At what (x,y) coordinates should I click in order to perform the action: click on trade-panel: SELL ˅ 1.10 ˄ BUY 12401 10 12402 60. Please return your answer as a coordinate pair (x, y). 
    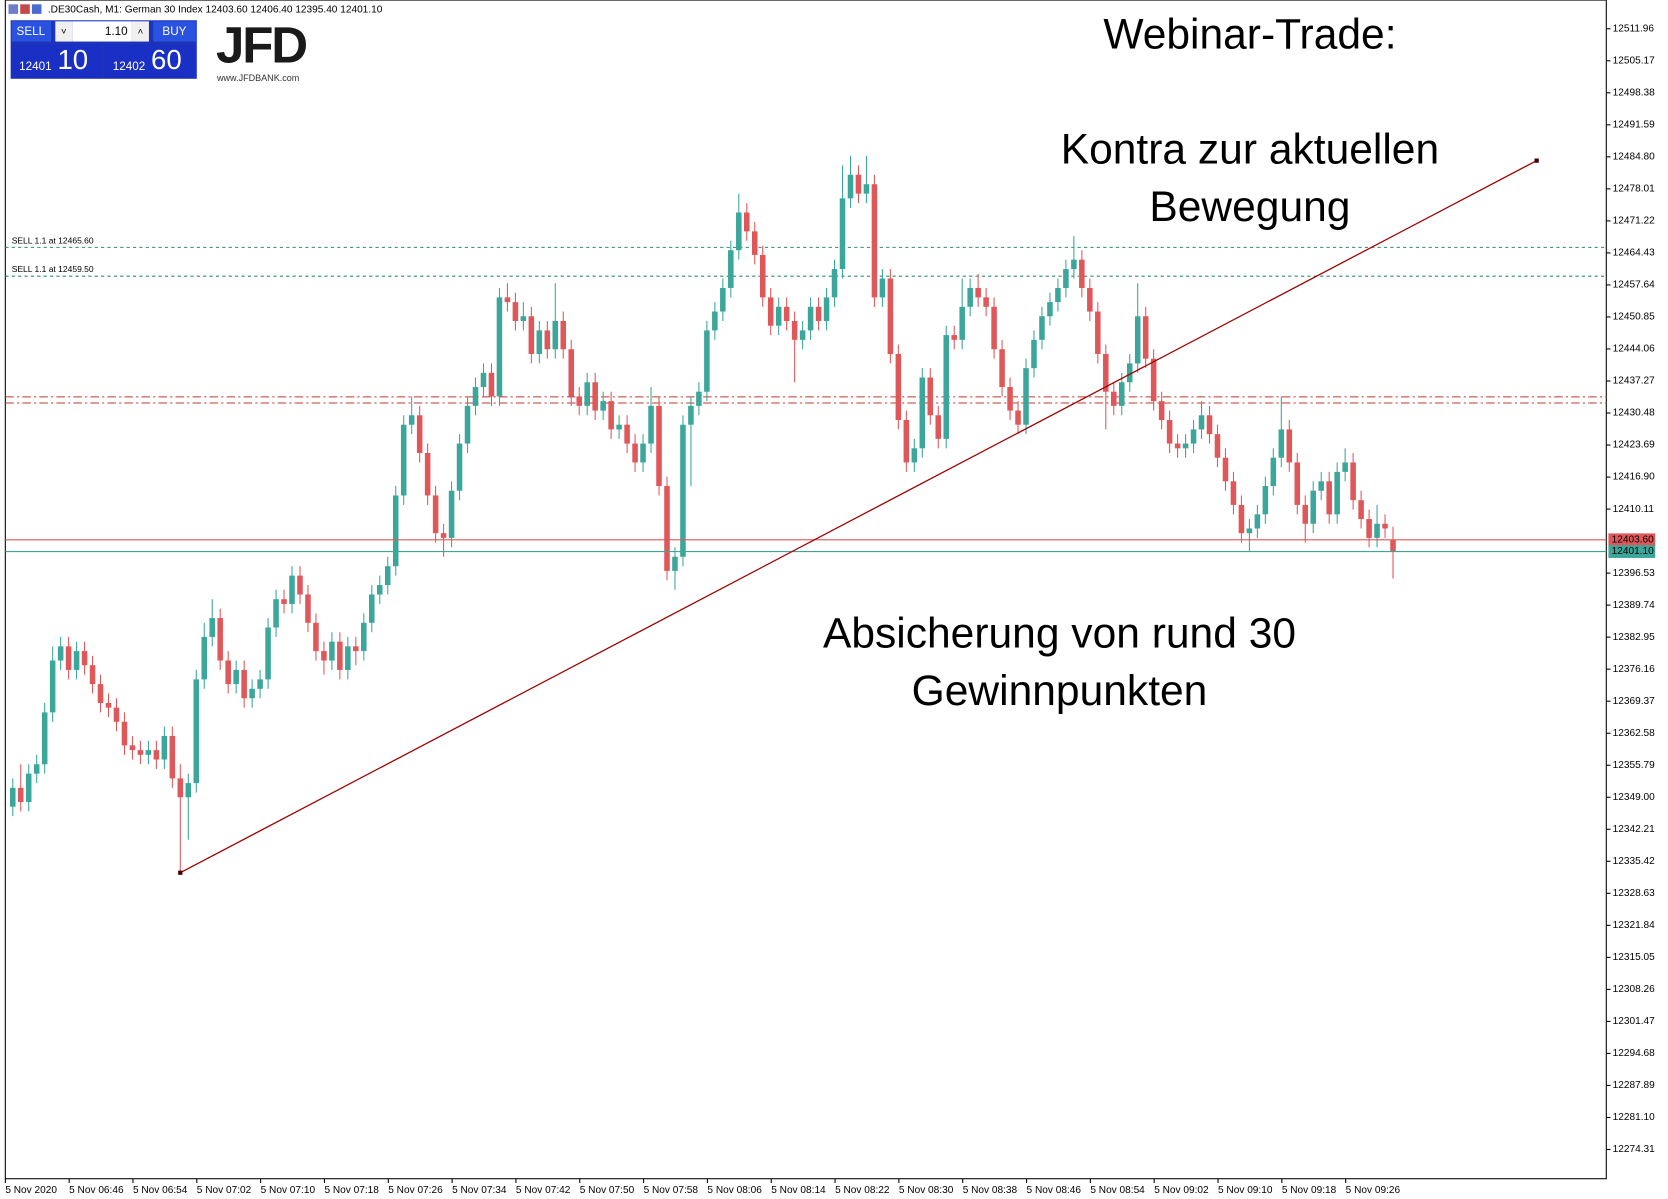
    Looking at the image, I should click on (103, 49).